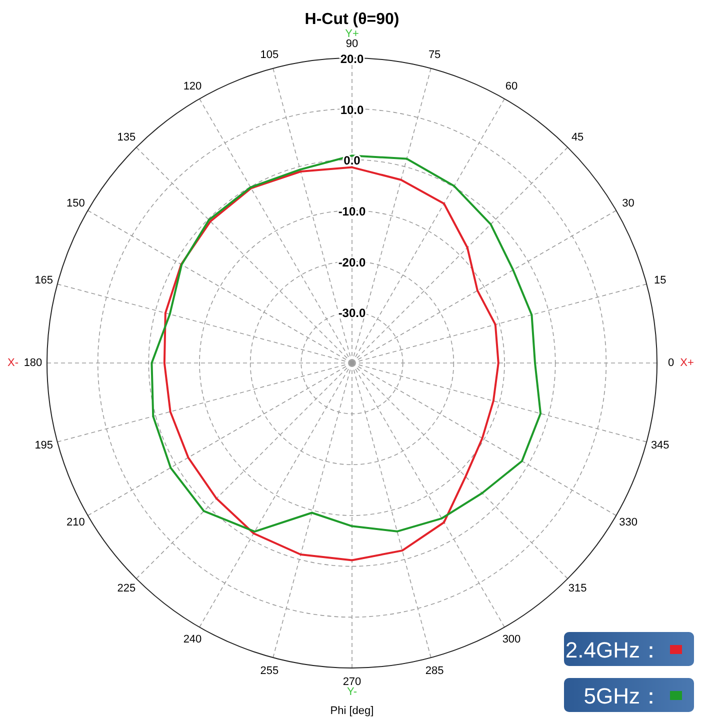 The height and width of the screenshot is (722, 702). What do you see at coordinates (33, 363) in the screenshot?
I see `spoke-label: 180` at bounding box center [33, 363].